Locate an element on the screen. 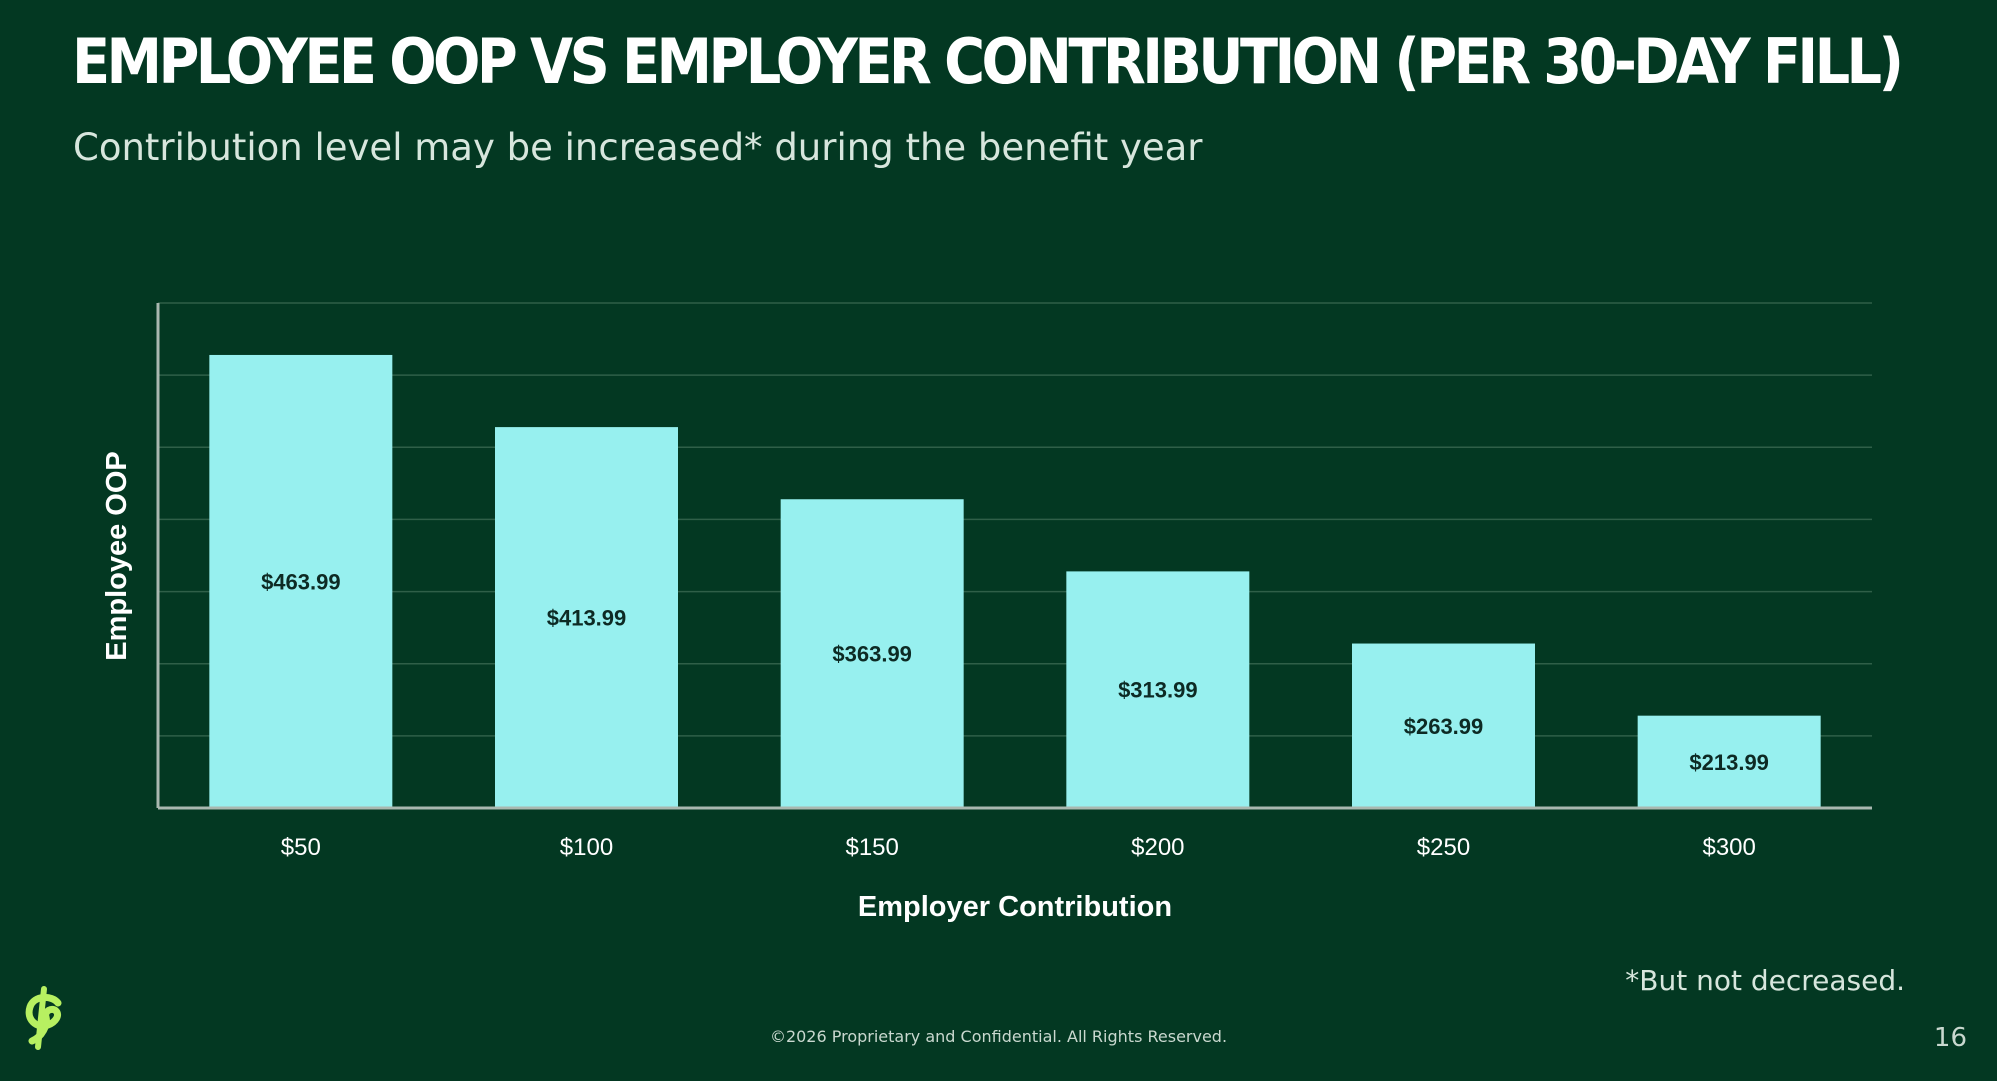 The width and height of the screenshot is (1997, 1081). bar-value-label: $213.99 is located at coordinates (1729, 762).